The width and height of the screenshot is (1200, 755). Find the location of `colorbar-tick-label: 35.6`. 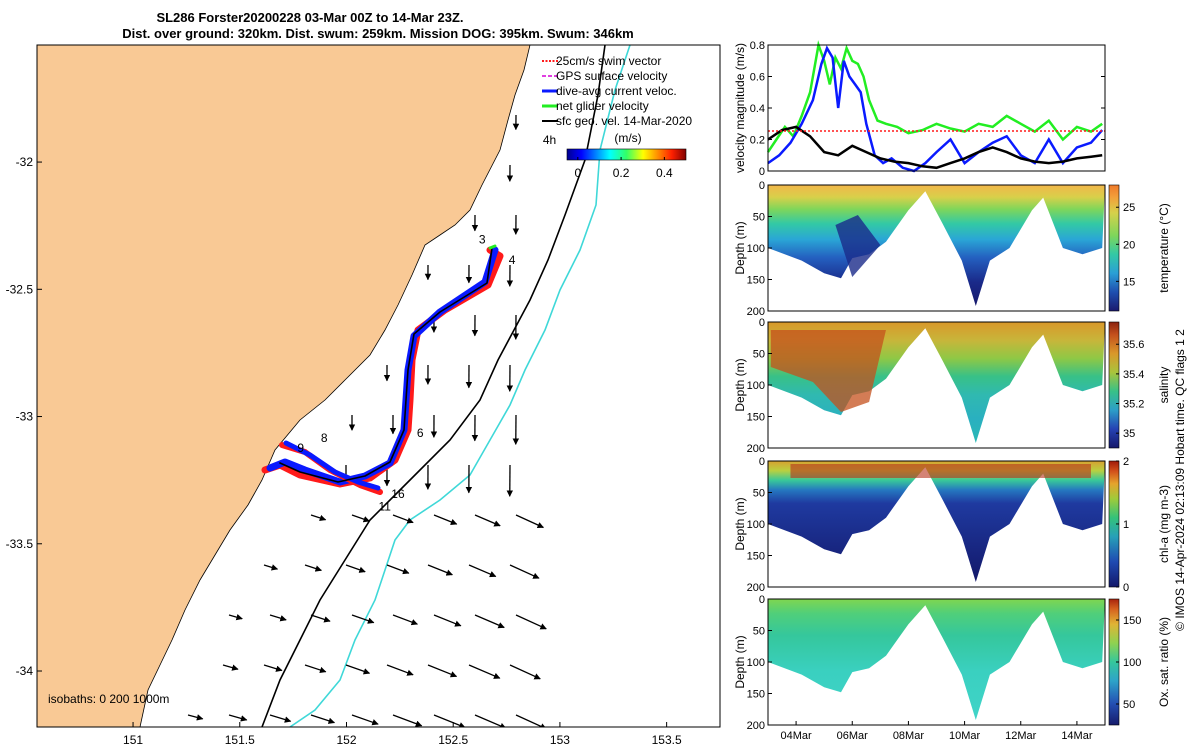

colorbar-tick-label: 35.6 is located at coordinates (1133, 345).